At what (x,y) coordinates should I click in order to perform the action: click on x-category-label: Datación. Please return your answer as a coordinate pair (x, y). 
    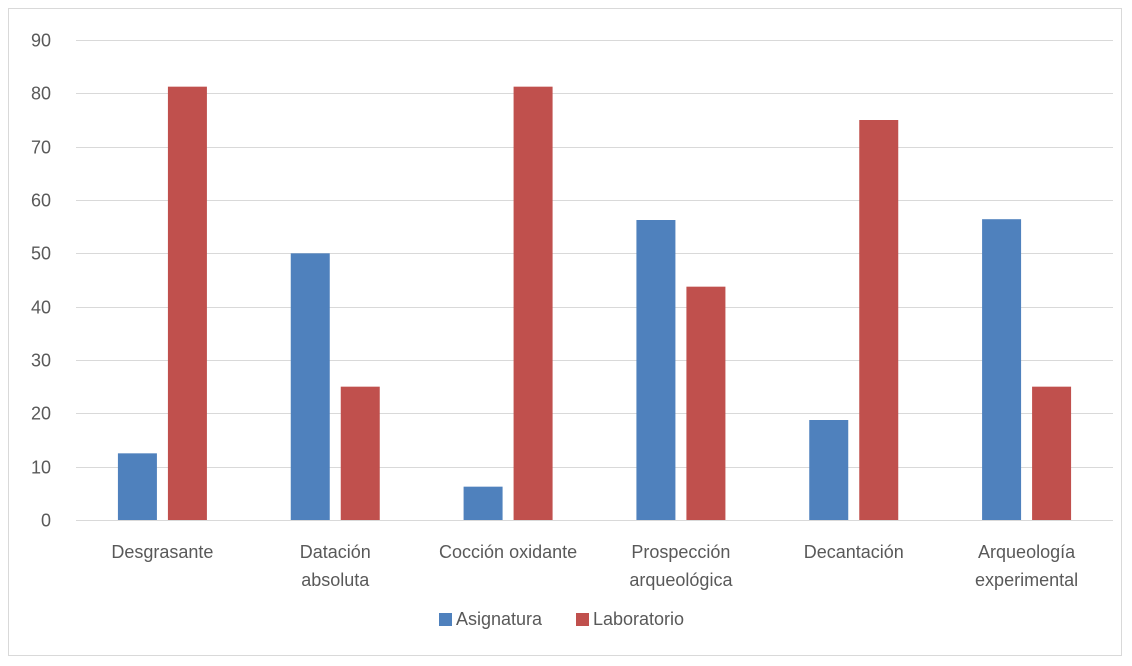
    Looking at the image, I should click on (335, 552).